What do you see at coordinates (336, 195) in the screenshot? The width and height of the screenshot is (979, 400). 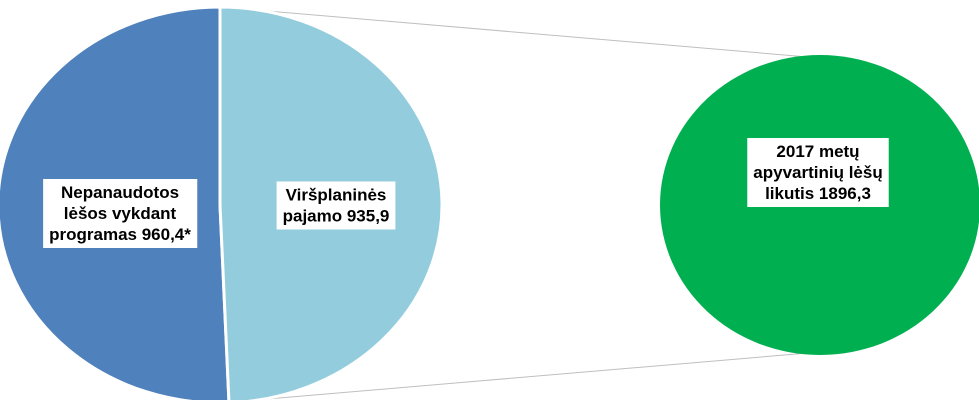 I see `label-slice-2-line-1: Viršplaninės` at bounding box center [336, 195].